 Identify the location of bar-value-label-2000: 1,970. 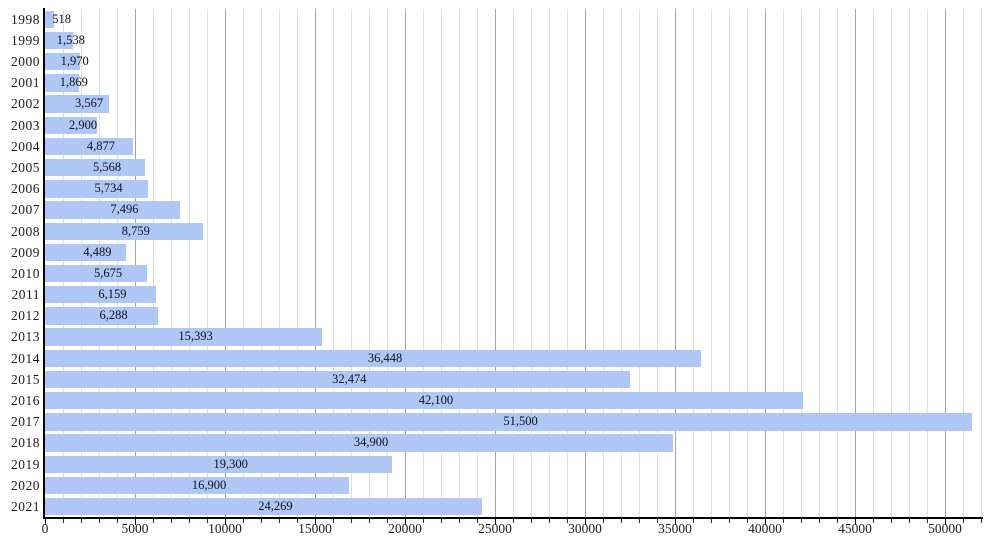
(74, 61).